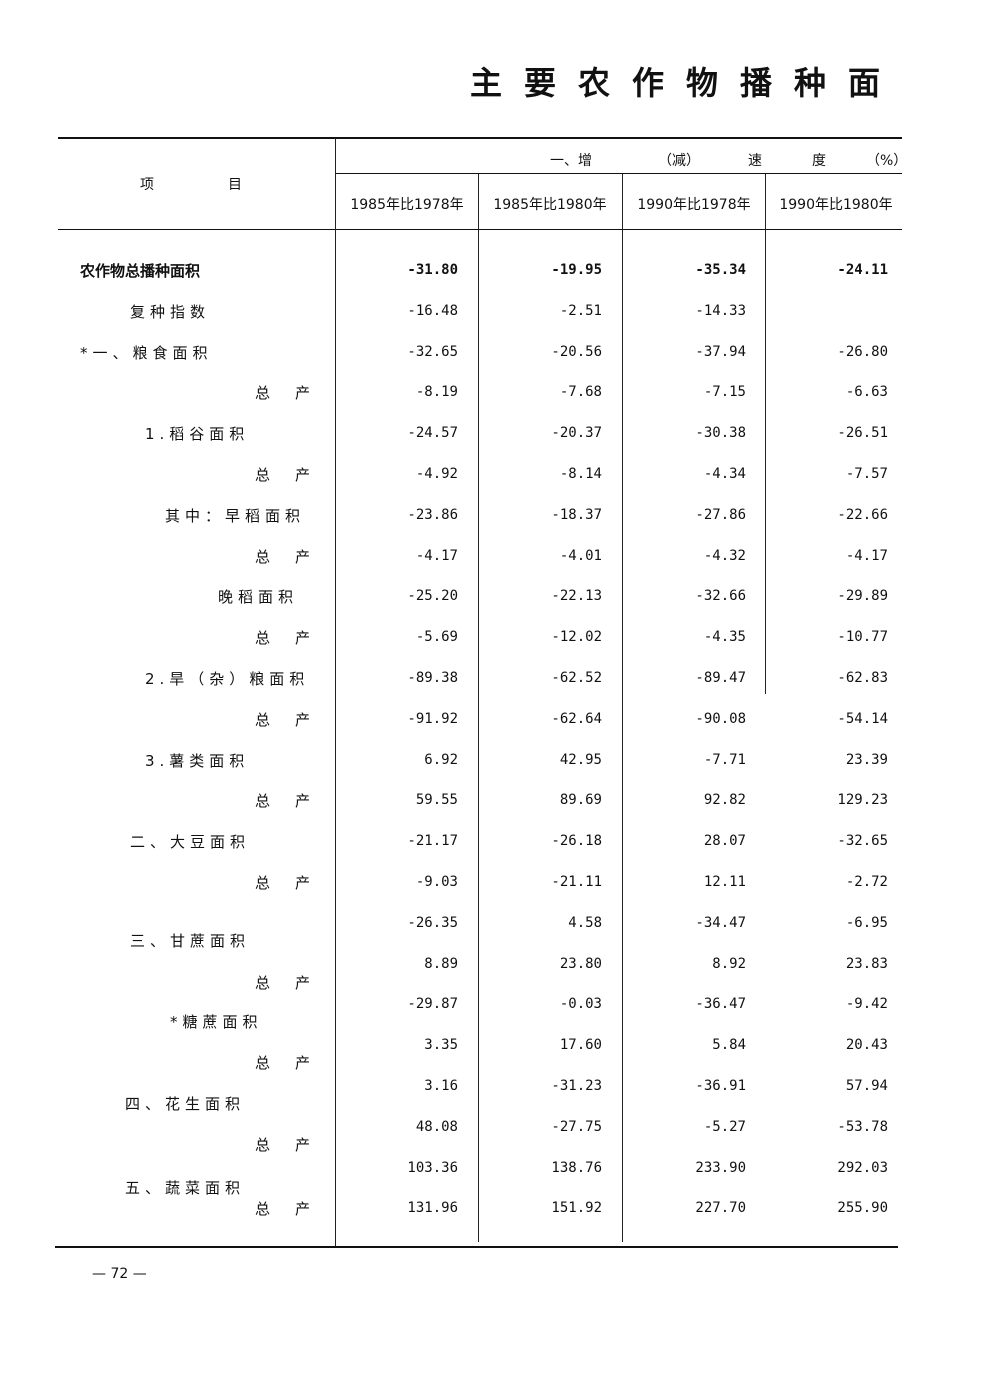 This screenshot has width=1000, height=1377. I want to click on cell-value: 227.70, so click(720, 1208).